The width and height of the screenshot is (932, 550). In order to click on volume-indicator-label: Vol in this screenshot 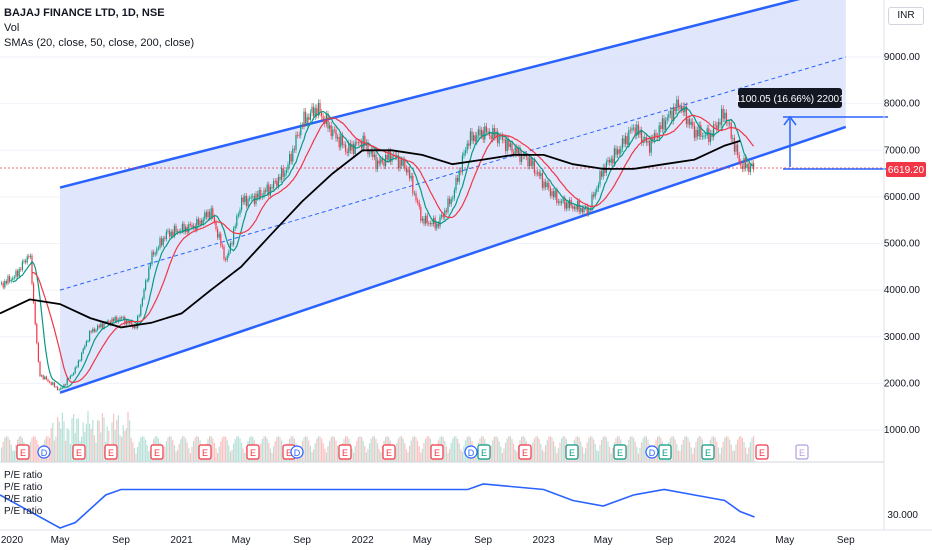, I will do `click(12, 28)`.